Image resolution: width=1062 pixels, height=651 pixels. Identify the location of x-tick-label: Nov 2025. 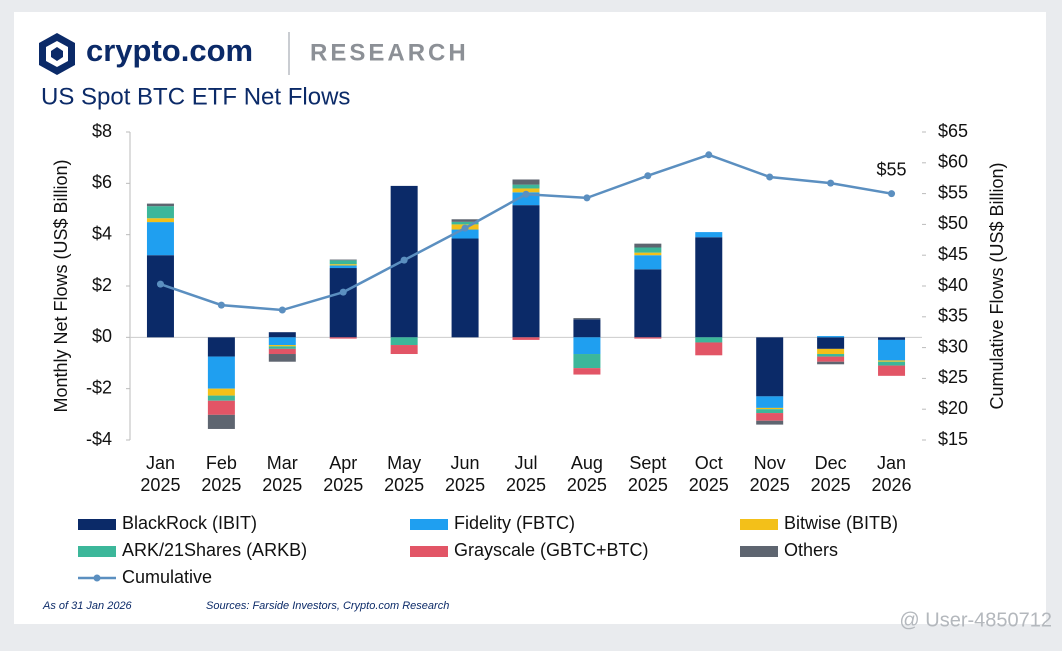
(769, 474).